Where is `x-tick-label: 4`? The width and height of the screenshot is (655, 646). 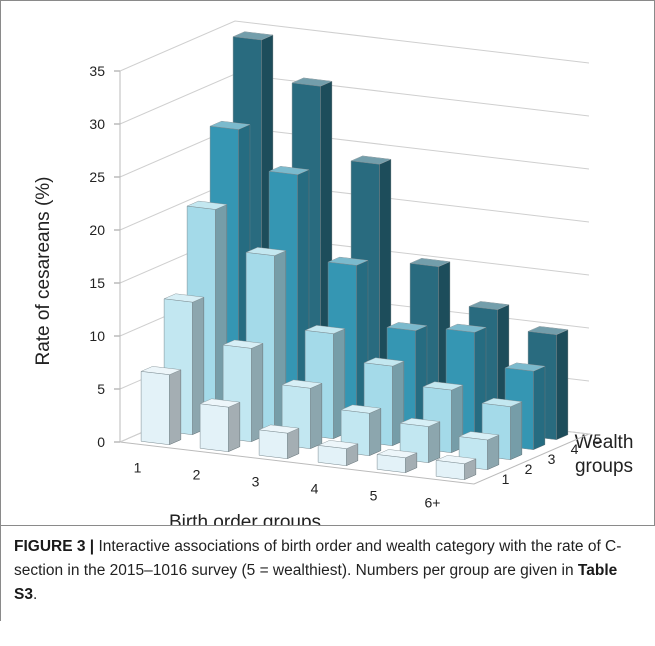 x-tick-label: 4 is located at coordinates (315, 489).